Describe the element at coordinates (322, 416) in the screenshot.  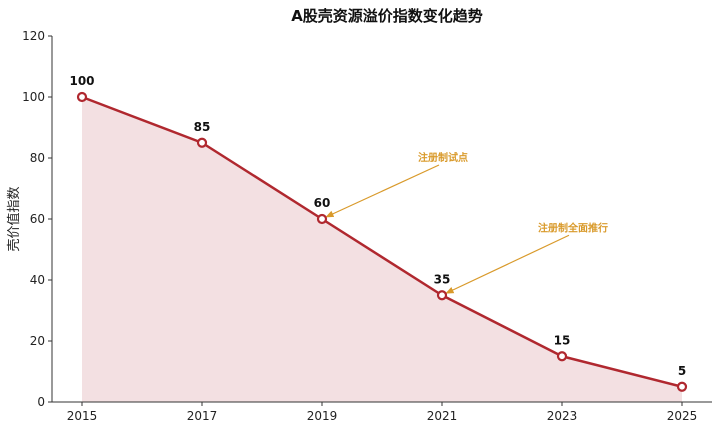
I see `x-tick-label: 2019` at that location.